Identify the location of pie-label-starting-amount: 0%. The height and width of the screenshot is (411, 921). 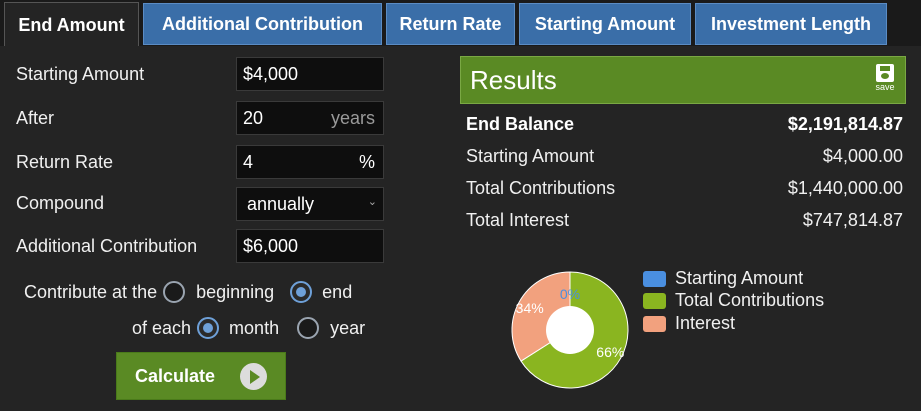
(570, 294).